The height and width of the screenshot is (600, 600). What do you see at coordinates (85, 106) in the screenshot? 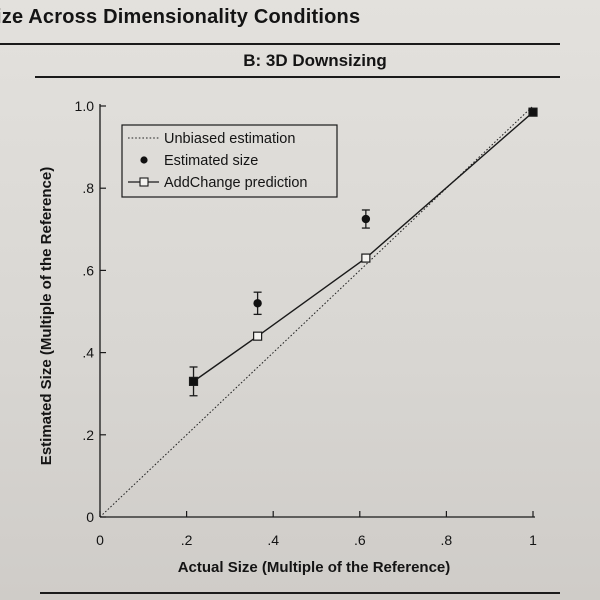
I see `y-tick-label: 1.0` at bounding box center [85, 106].